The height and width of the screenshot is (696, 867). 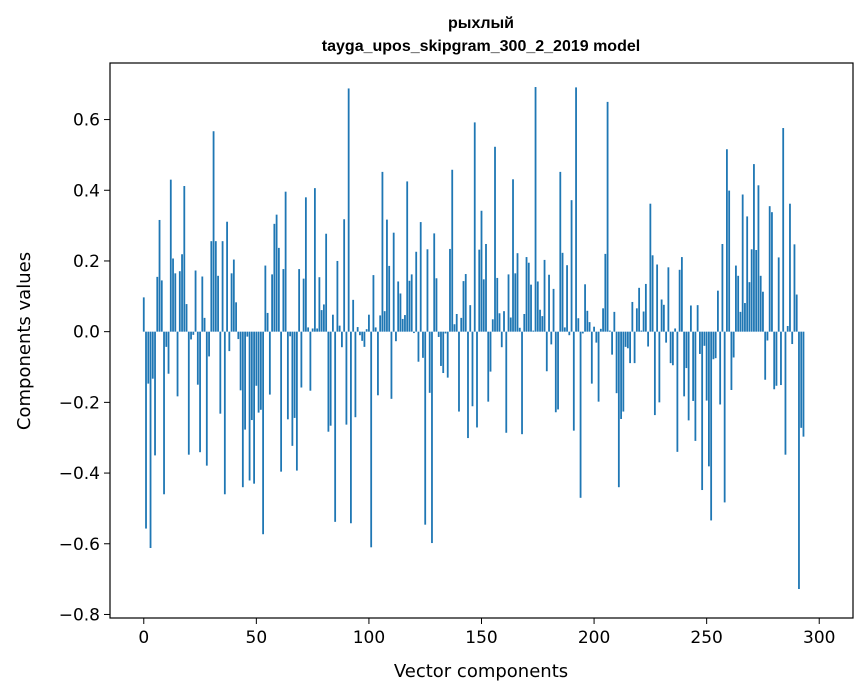 What do you see at coordinates (481, 638) in the screenshot?
I see `x-tick-label: 150` at bounding box center [481, 638].